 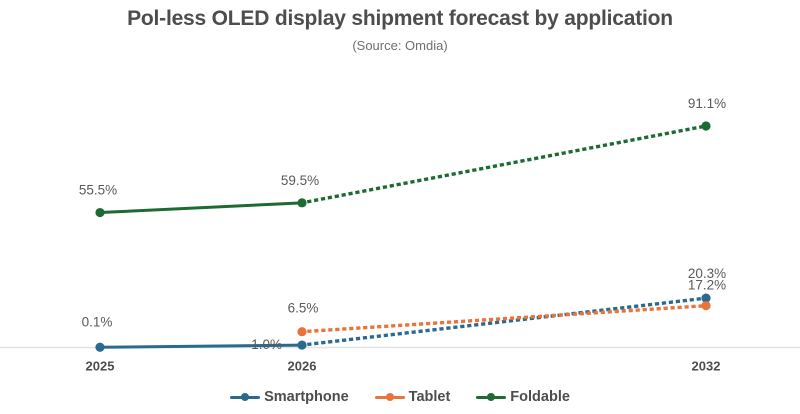 What do you see at coordinates (400, 45) in the screenshot?
I see `chart-source: (Source: Omdia)` at bounding box center [400, 45].